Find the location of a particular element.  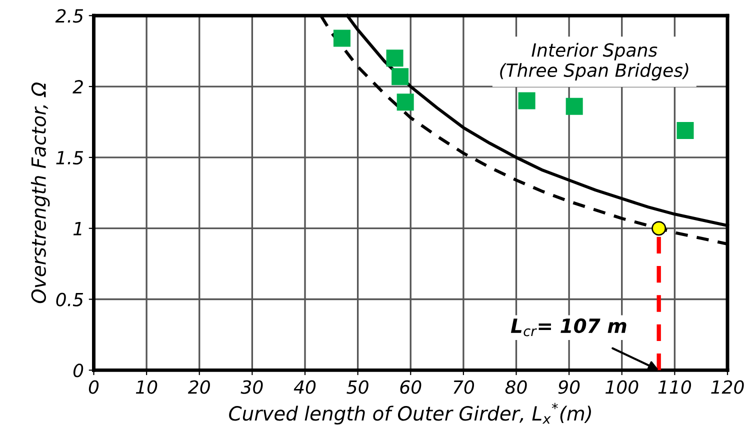

y-tick-label: 0 is located at coordinates (78, 371).